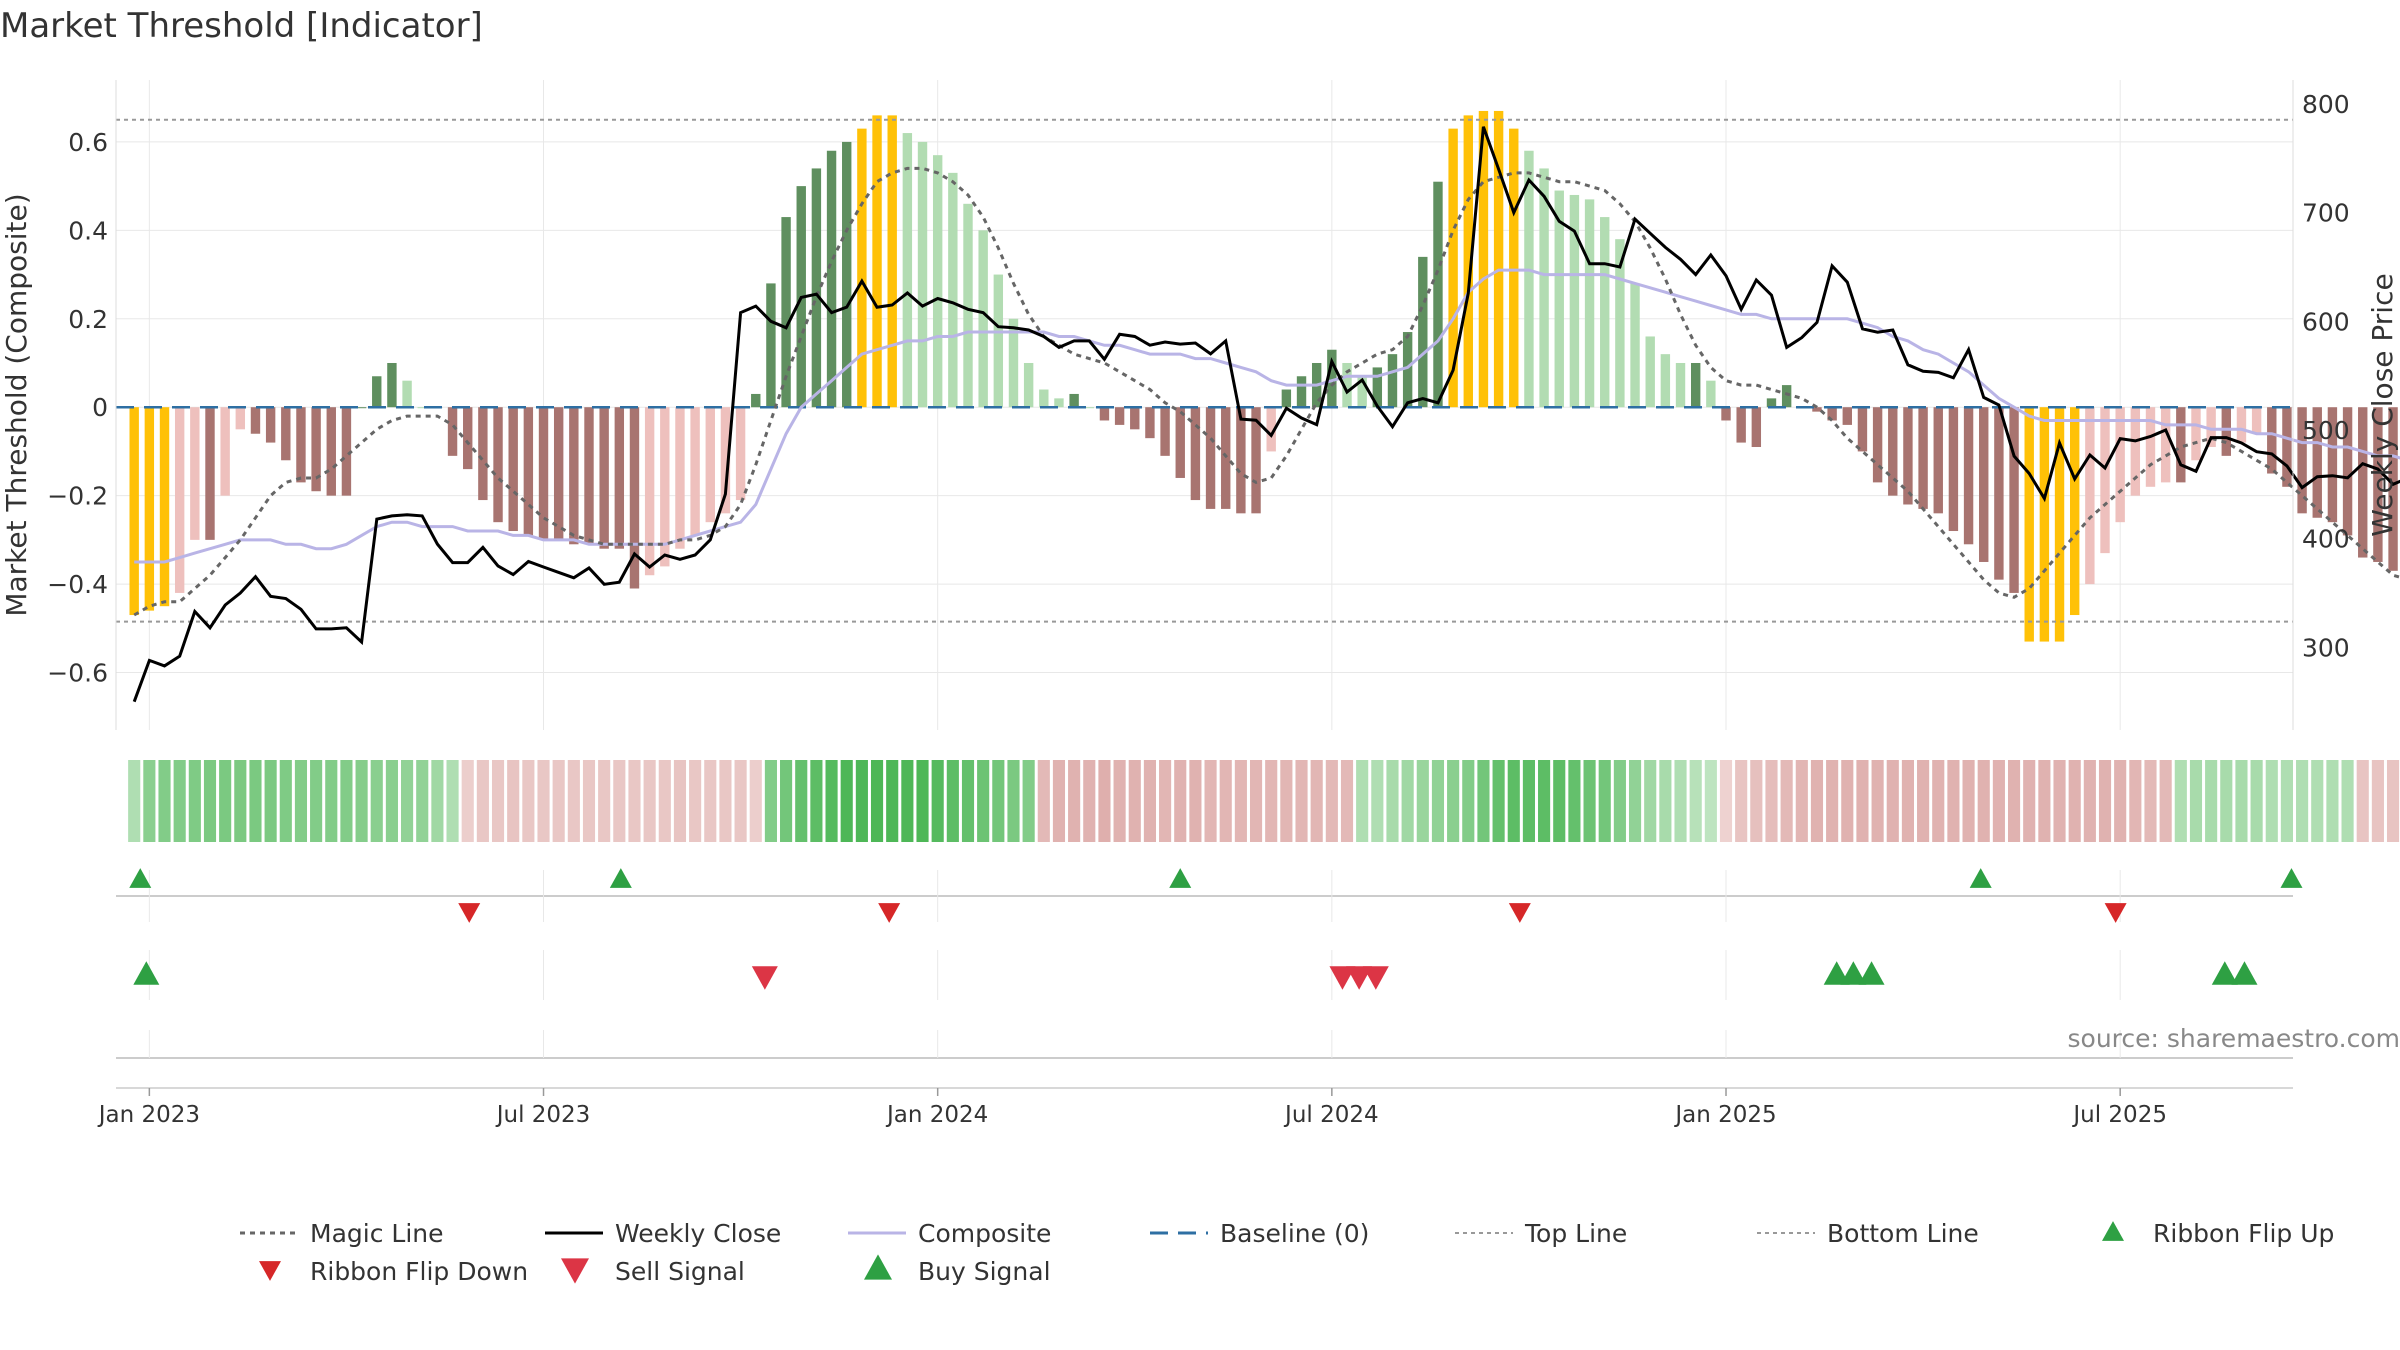 The image size is (2400, 1350). What do you see at coordinates (16, 404) in the screenshot?
I see `left-axis-label: Market Threshold (Composite)` at bounding box center [16, 404].